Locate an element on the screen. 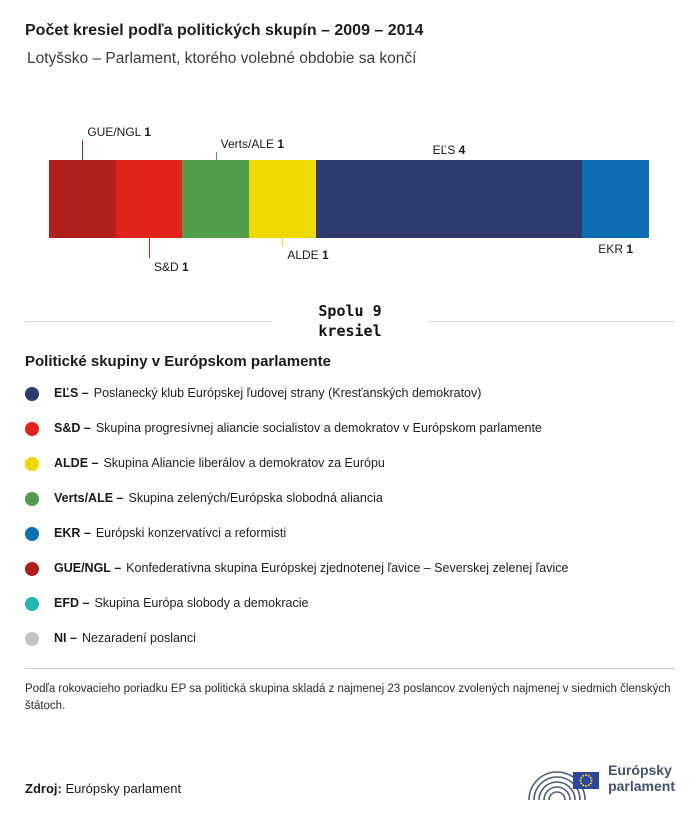 This screenshot has width=700, height=824. source-line: Zdroj: Európsky parlament is located at coordinates (103, 788).